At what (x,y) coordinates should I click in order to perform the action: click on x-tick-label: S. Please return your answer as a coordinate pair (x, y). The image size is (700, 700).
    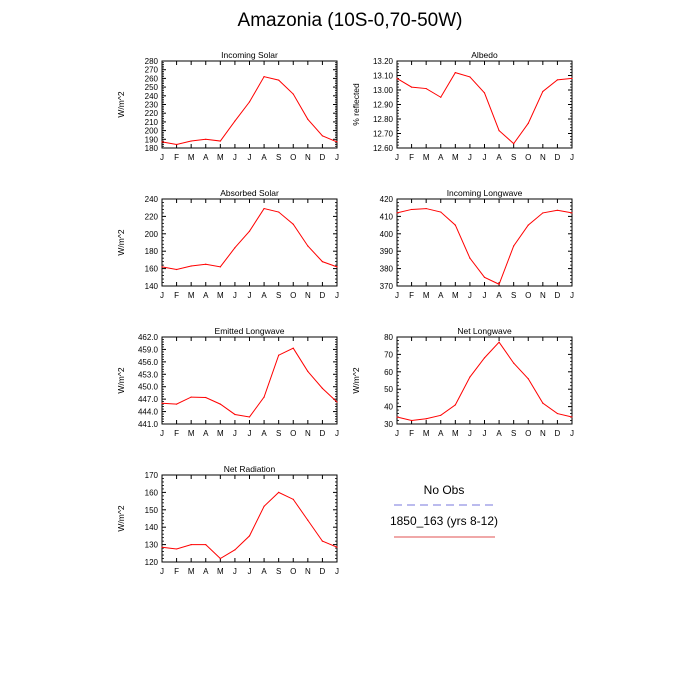
    Looking at the image, I should click on (513, 157).